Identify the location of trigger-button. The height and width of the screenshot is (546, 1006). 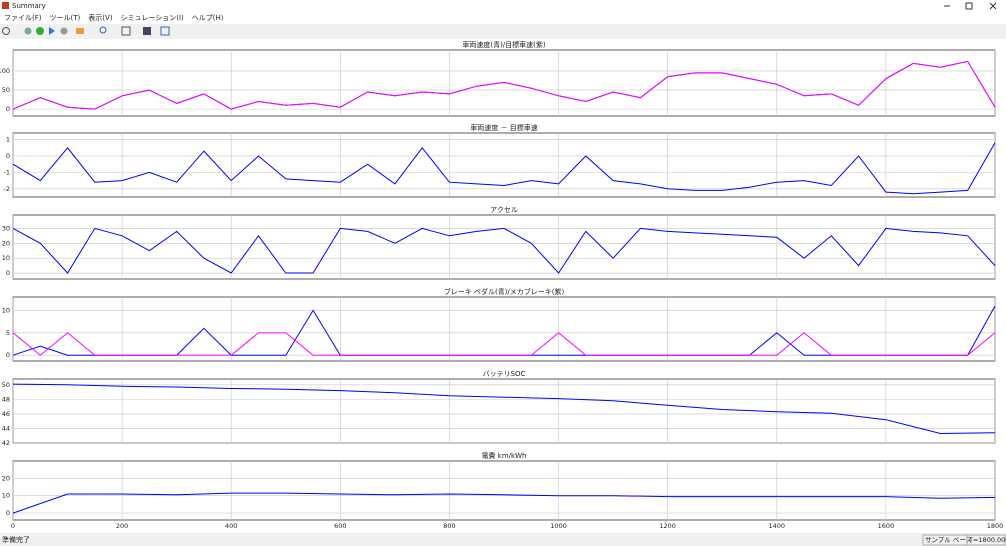
(147, 31).